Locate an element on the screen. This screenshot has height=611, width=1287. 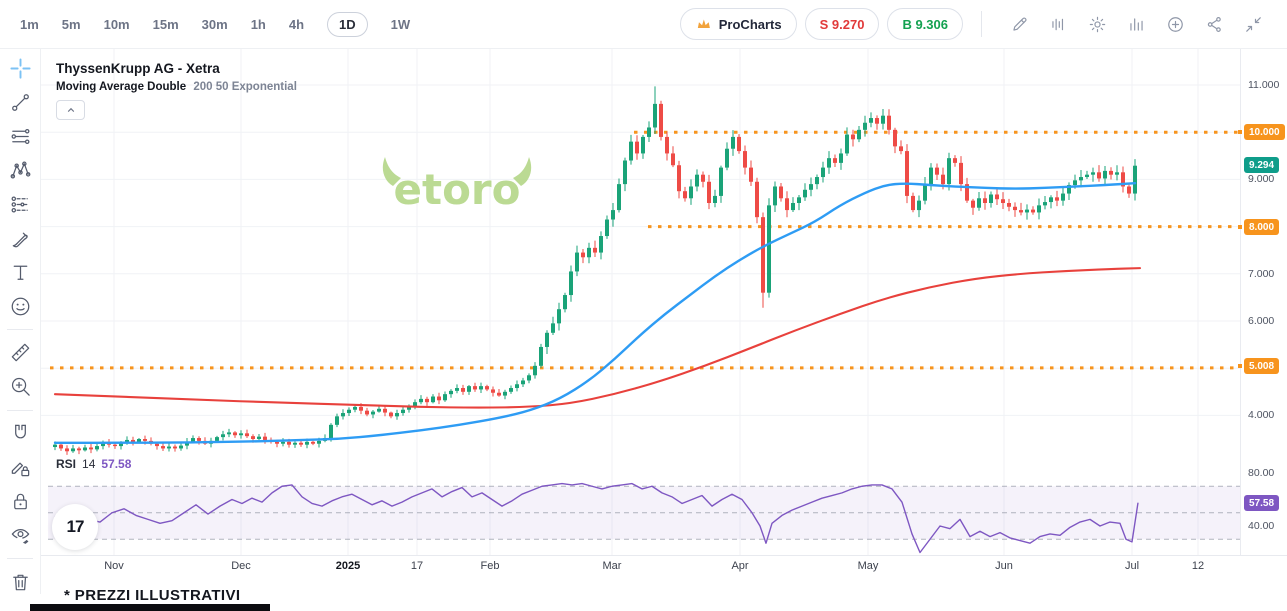
hide-drawings-icon is located at coordinates (20, 535).